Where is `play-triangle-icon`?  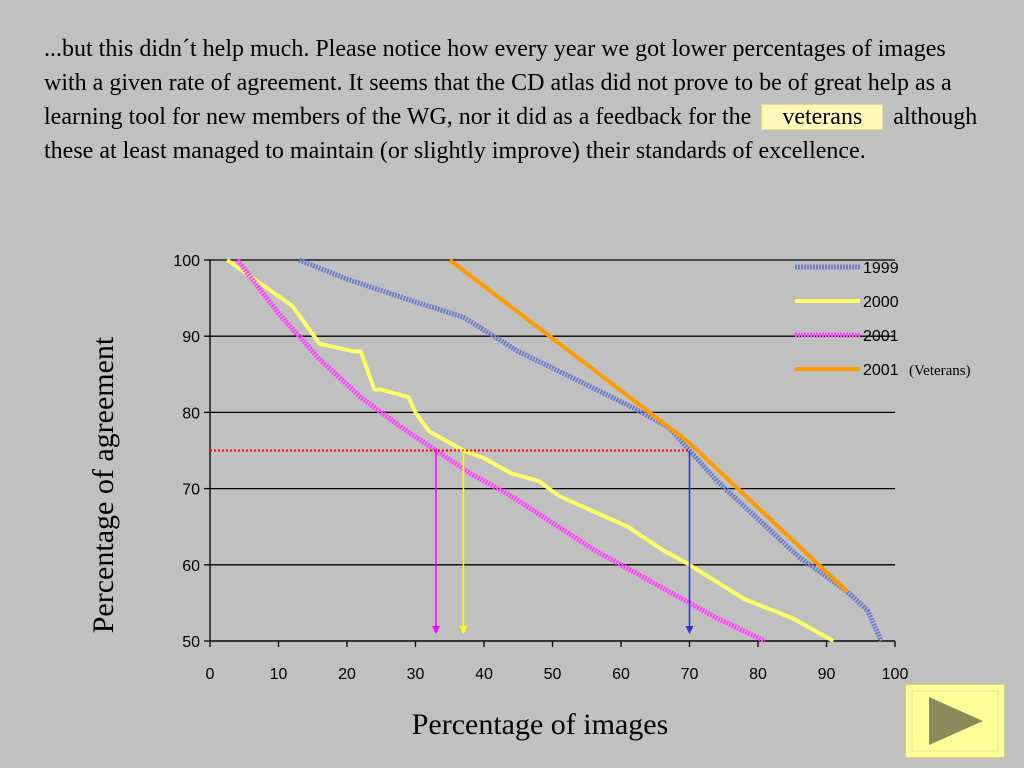 play-triangle-icon is located at coordinates (955, 721).